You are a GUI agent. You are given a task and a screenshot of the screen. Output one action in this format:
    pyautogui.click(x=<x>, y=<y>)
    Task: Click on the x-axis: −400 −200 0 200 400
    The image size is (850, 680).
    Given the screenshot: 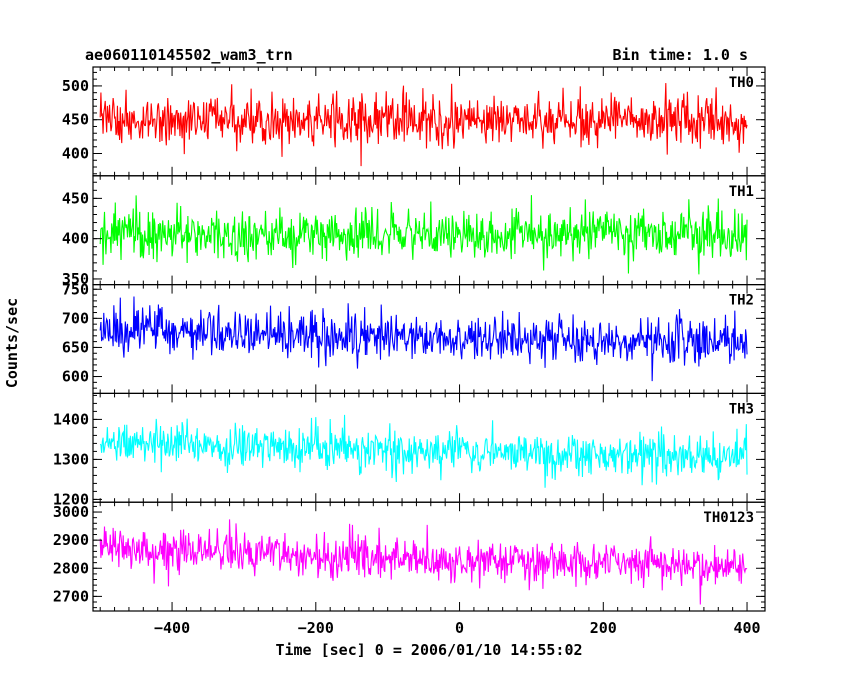 What is the action you would take?
    pyautogui.click(x=457, y=628)
    